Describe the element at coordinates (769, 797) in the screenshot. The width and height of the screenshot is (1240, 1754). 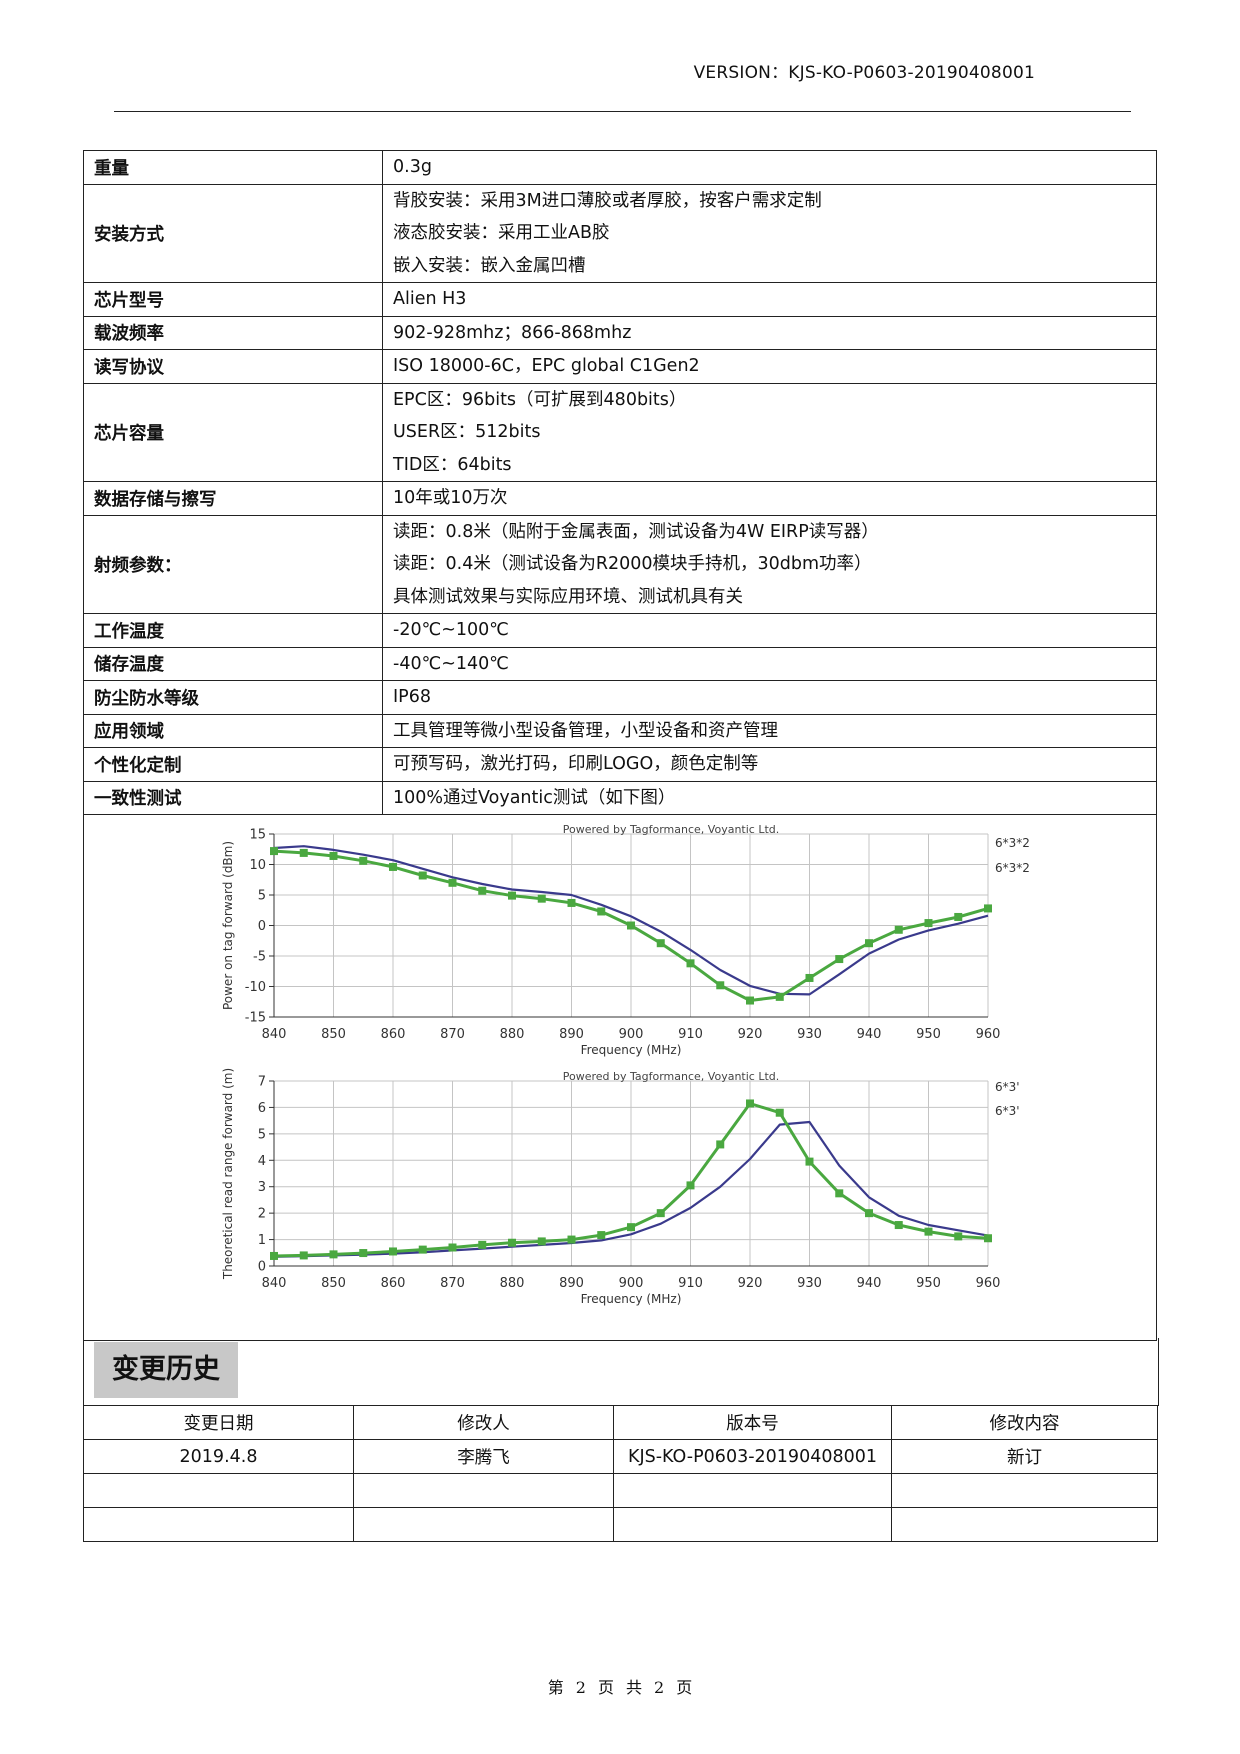
I see `spec-value: 100%通过Voyantic测试（如下图）` at that location.